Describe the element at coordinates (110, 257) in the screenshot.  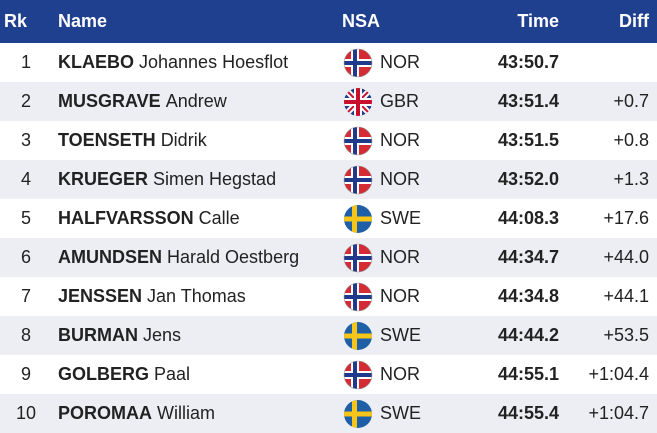
I see `surname: AMUNDSEN` at that location.